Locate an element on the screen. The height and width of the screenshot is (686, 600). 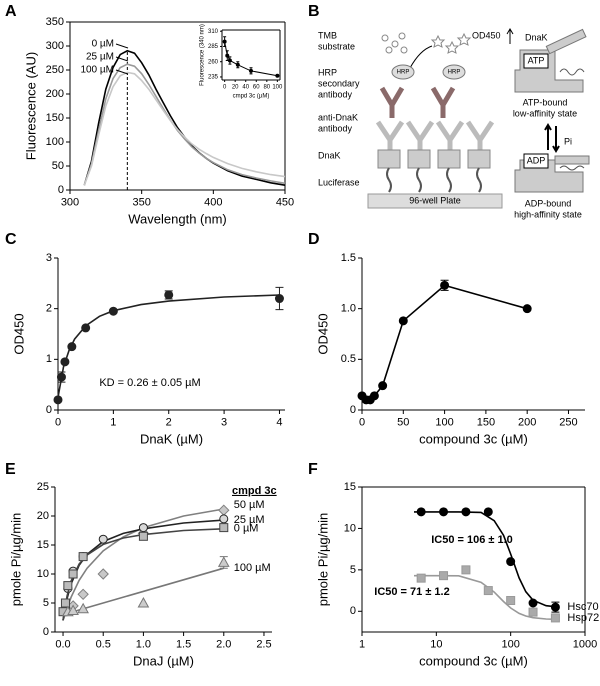
diagram-label: high-affinity state is located at coordinates (548, 214).